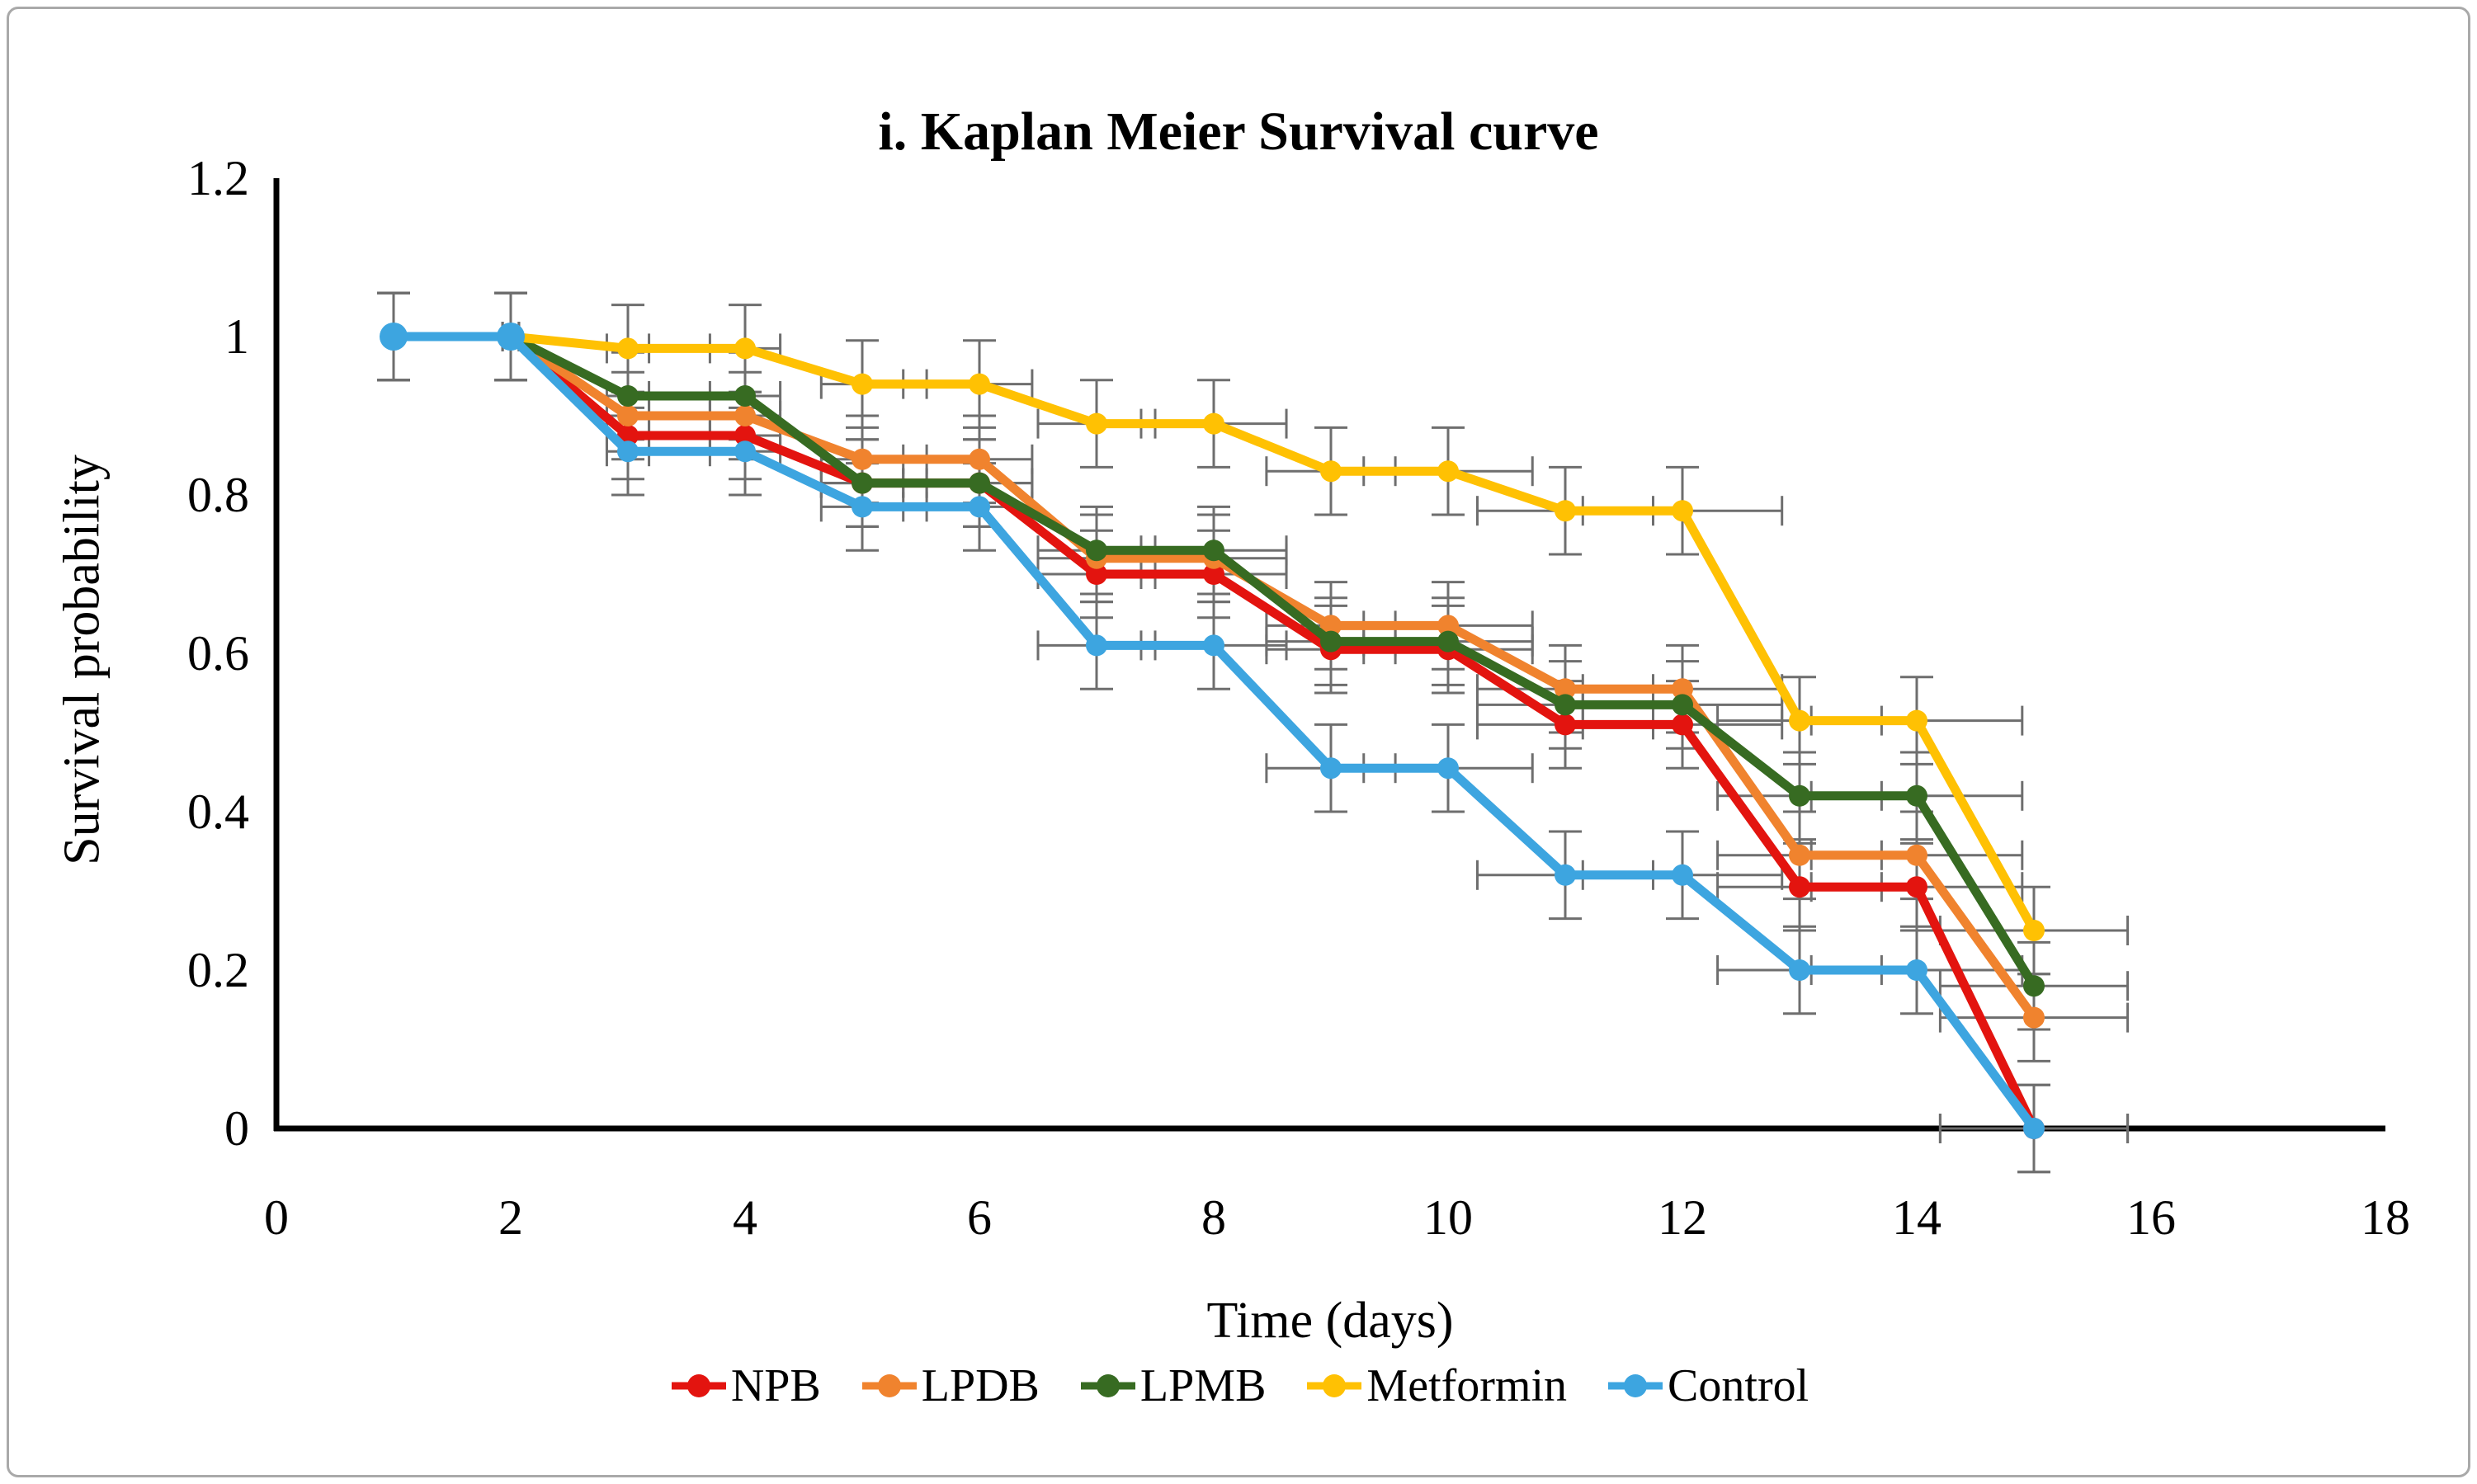 This screenshot has height=1484, width=2477. Describe the element at coordinates (1214, 574) in the screenshot. I see `series-NPB-point-day8` at that location.